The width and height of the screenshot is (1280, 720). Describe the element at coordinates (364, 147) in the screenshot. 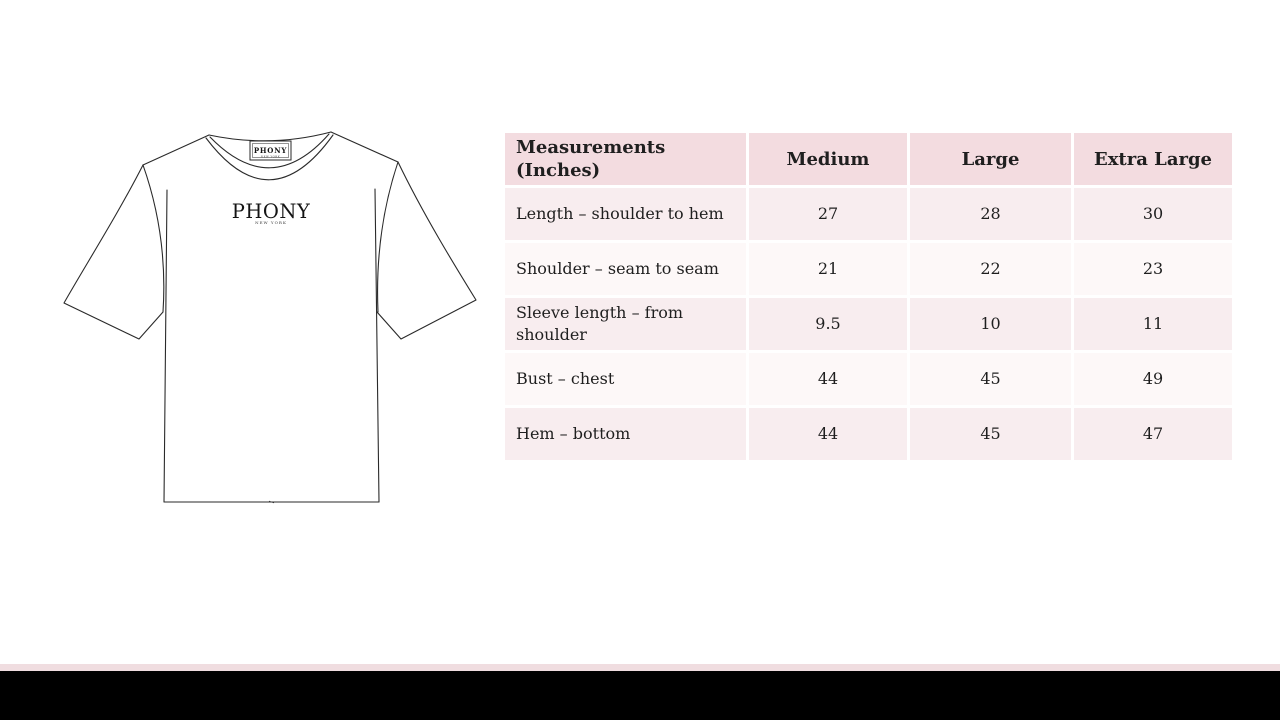

I see `tshirt-right-shoulder-line` at that location.